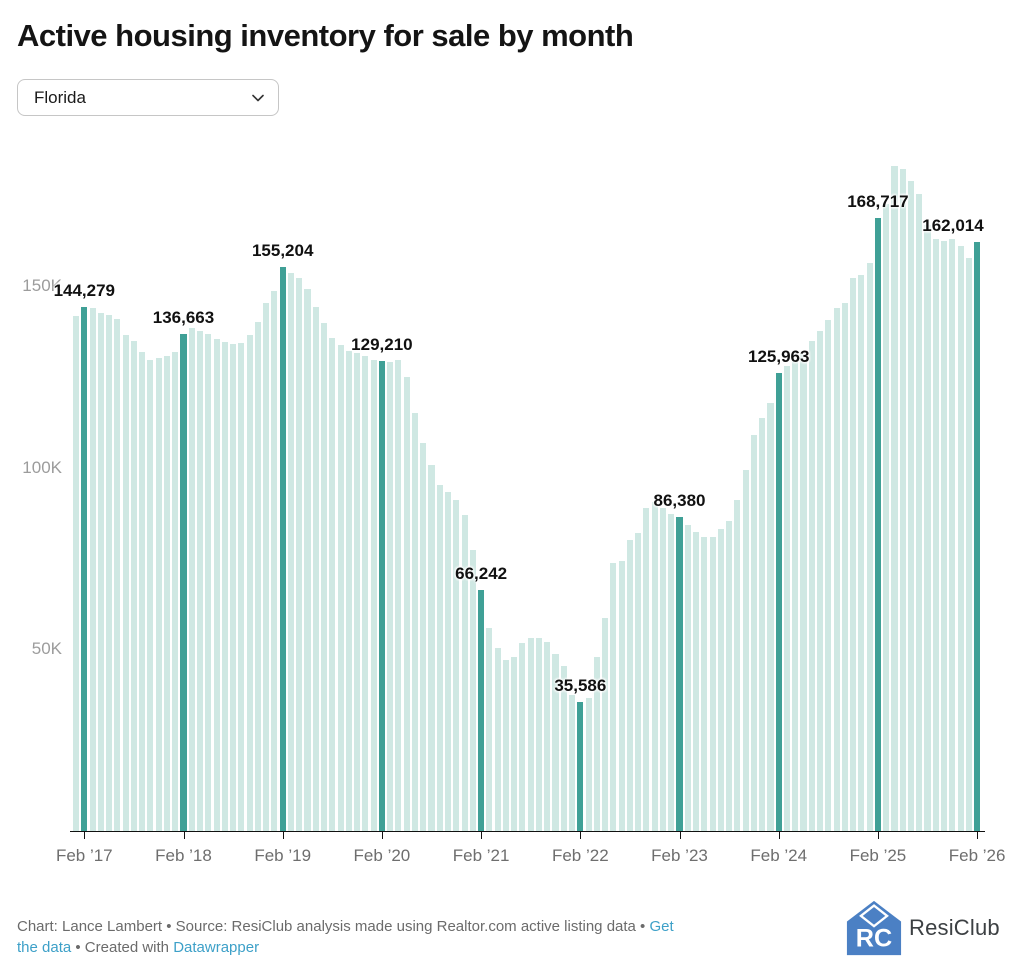  What do you see at coordinates (345, 937) in the screenshot?
I see `get-the-data-link: Get the data` at bounding box center [345, 937].